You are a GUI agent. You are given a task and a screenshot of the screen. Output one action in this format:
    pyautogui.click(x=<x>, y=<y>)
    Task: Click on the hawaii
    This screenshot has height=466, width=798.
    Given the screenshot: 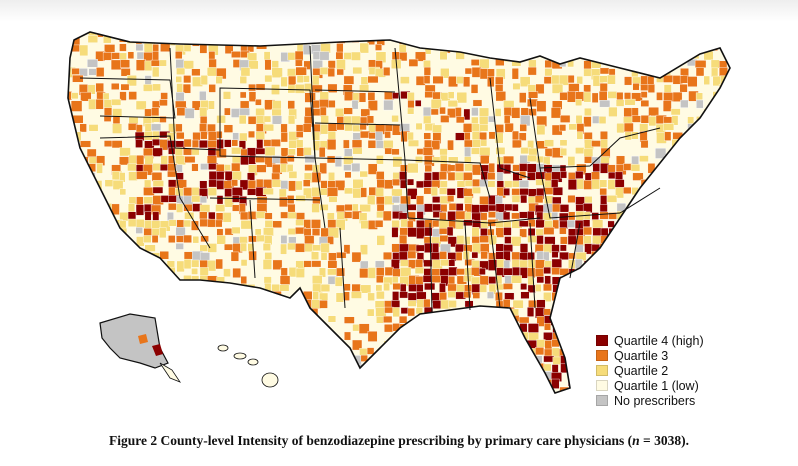 What is the action you would take?
    pyautogui.click(x=248, y=366)
    